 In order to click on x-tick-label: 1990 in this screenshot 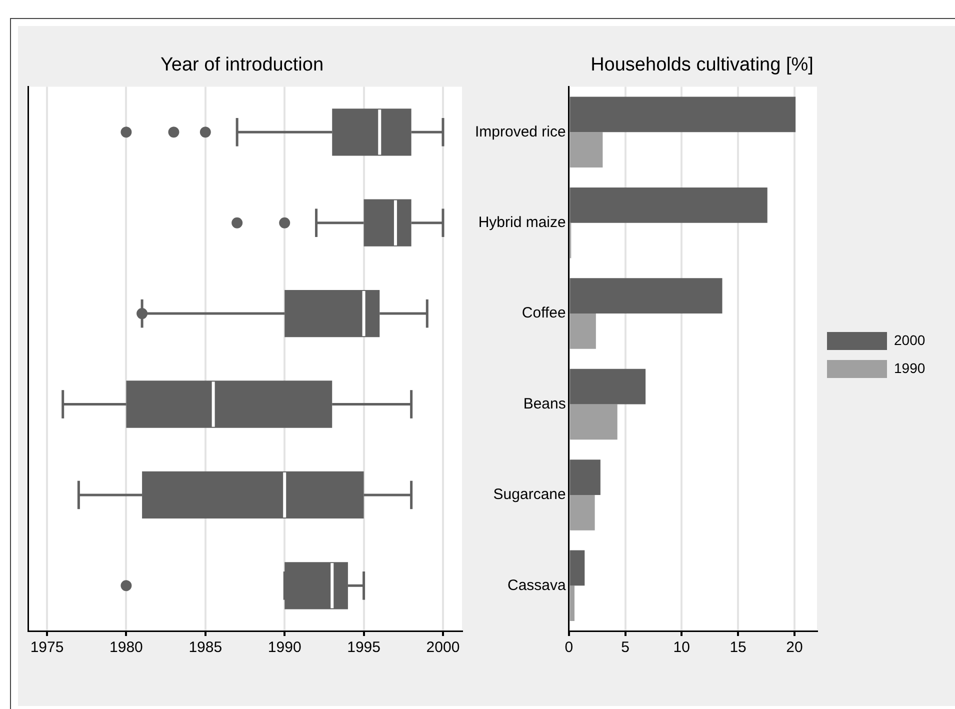, I will do `click(285, 647)`.